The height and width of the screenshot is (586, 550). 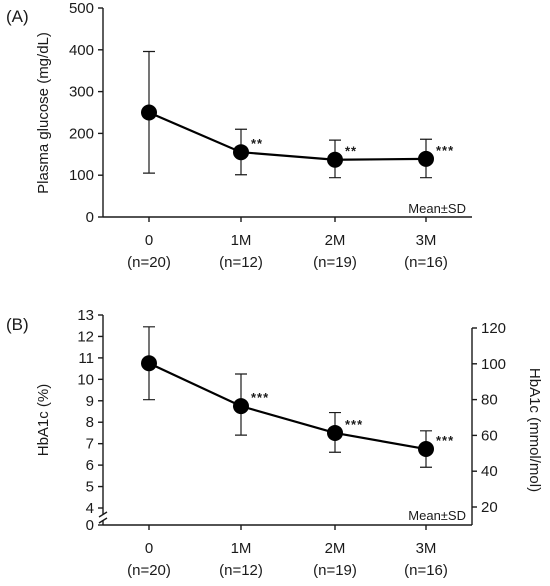 I want to click on panel-b-xtick-label: 3M, so click(x=426, y=548).